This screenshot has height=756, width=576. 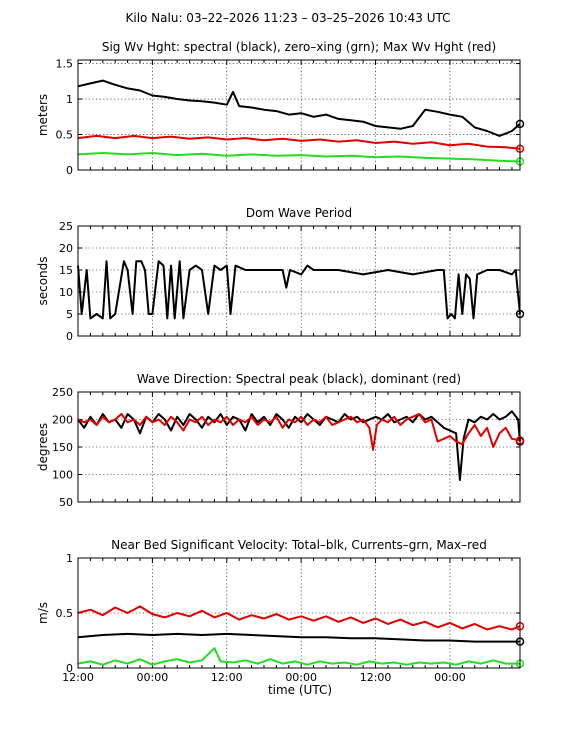 I want to click on y-axis-label: meters, so click(x=43, y=115).